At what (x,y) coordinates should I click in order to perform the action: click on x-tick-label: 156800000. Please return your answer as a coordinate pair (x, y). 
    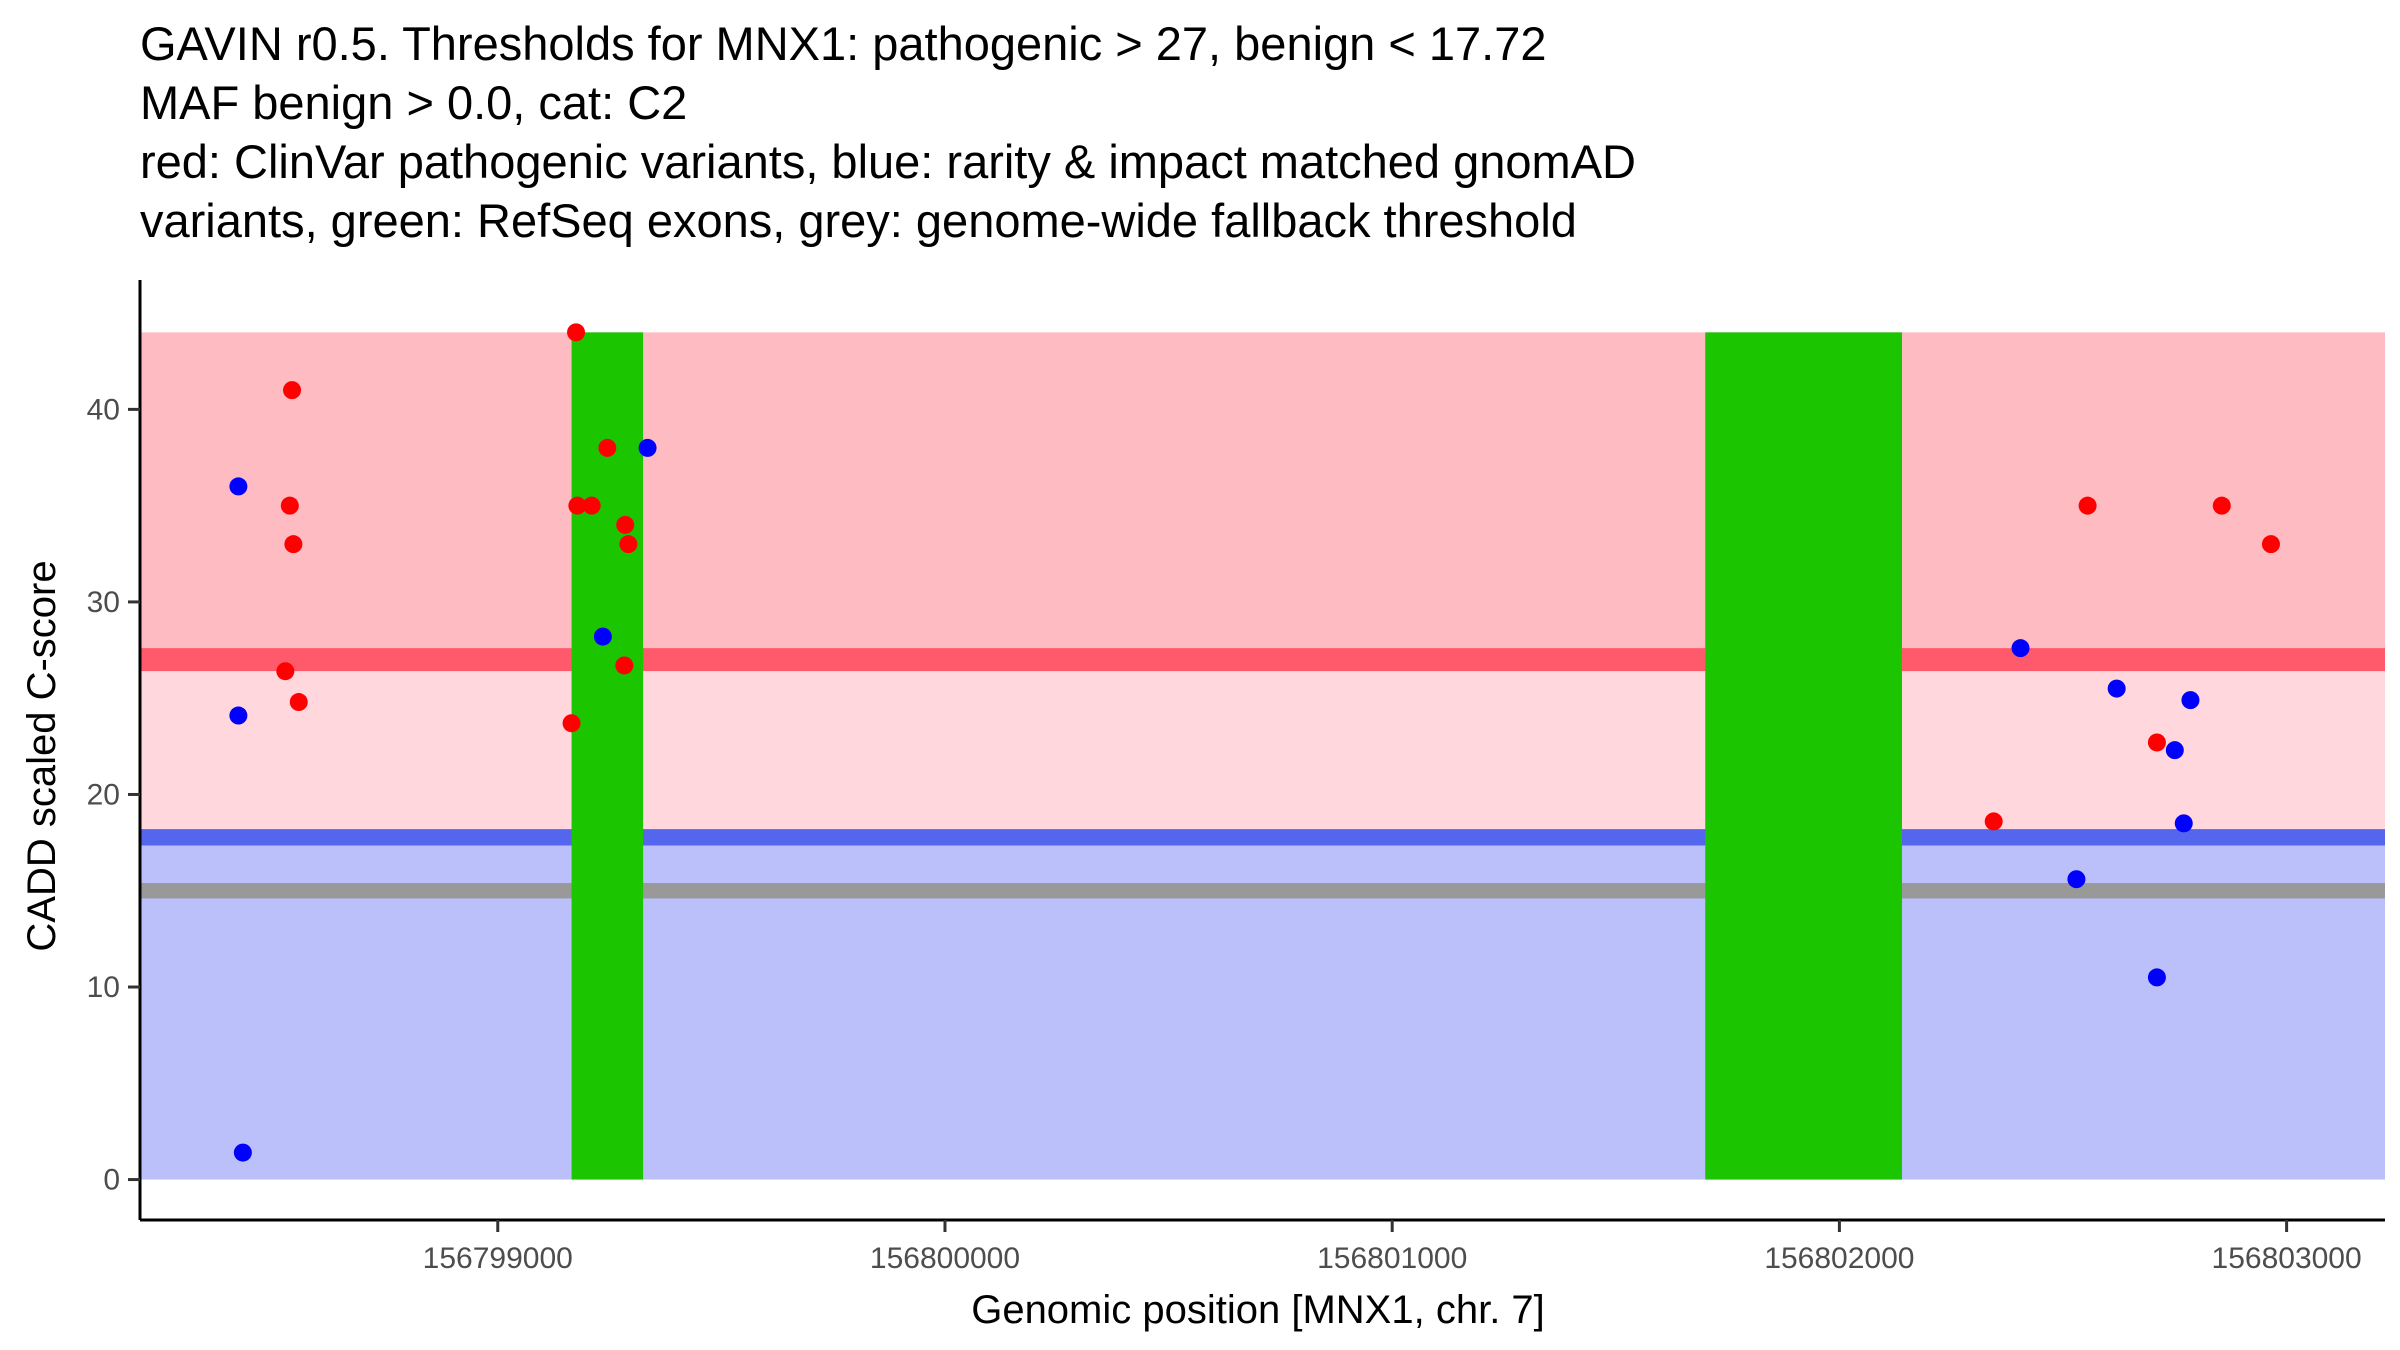
    Looking at the image, I should click on (945, 1258).